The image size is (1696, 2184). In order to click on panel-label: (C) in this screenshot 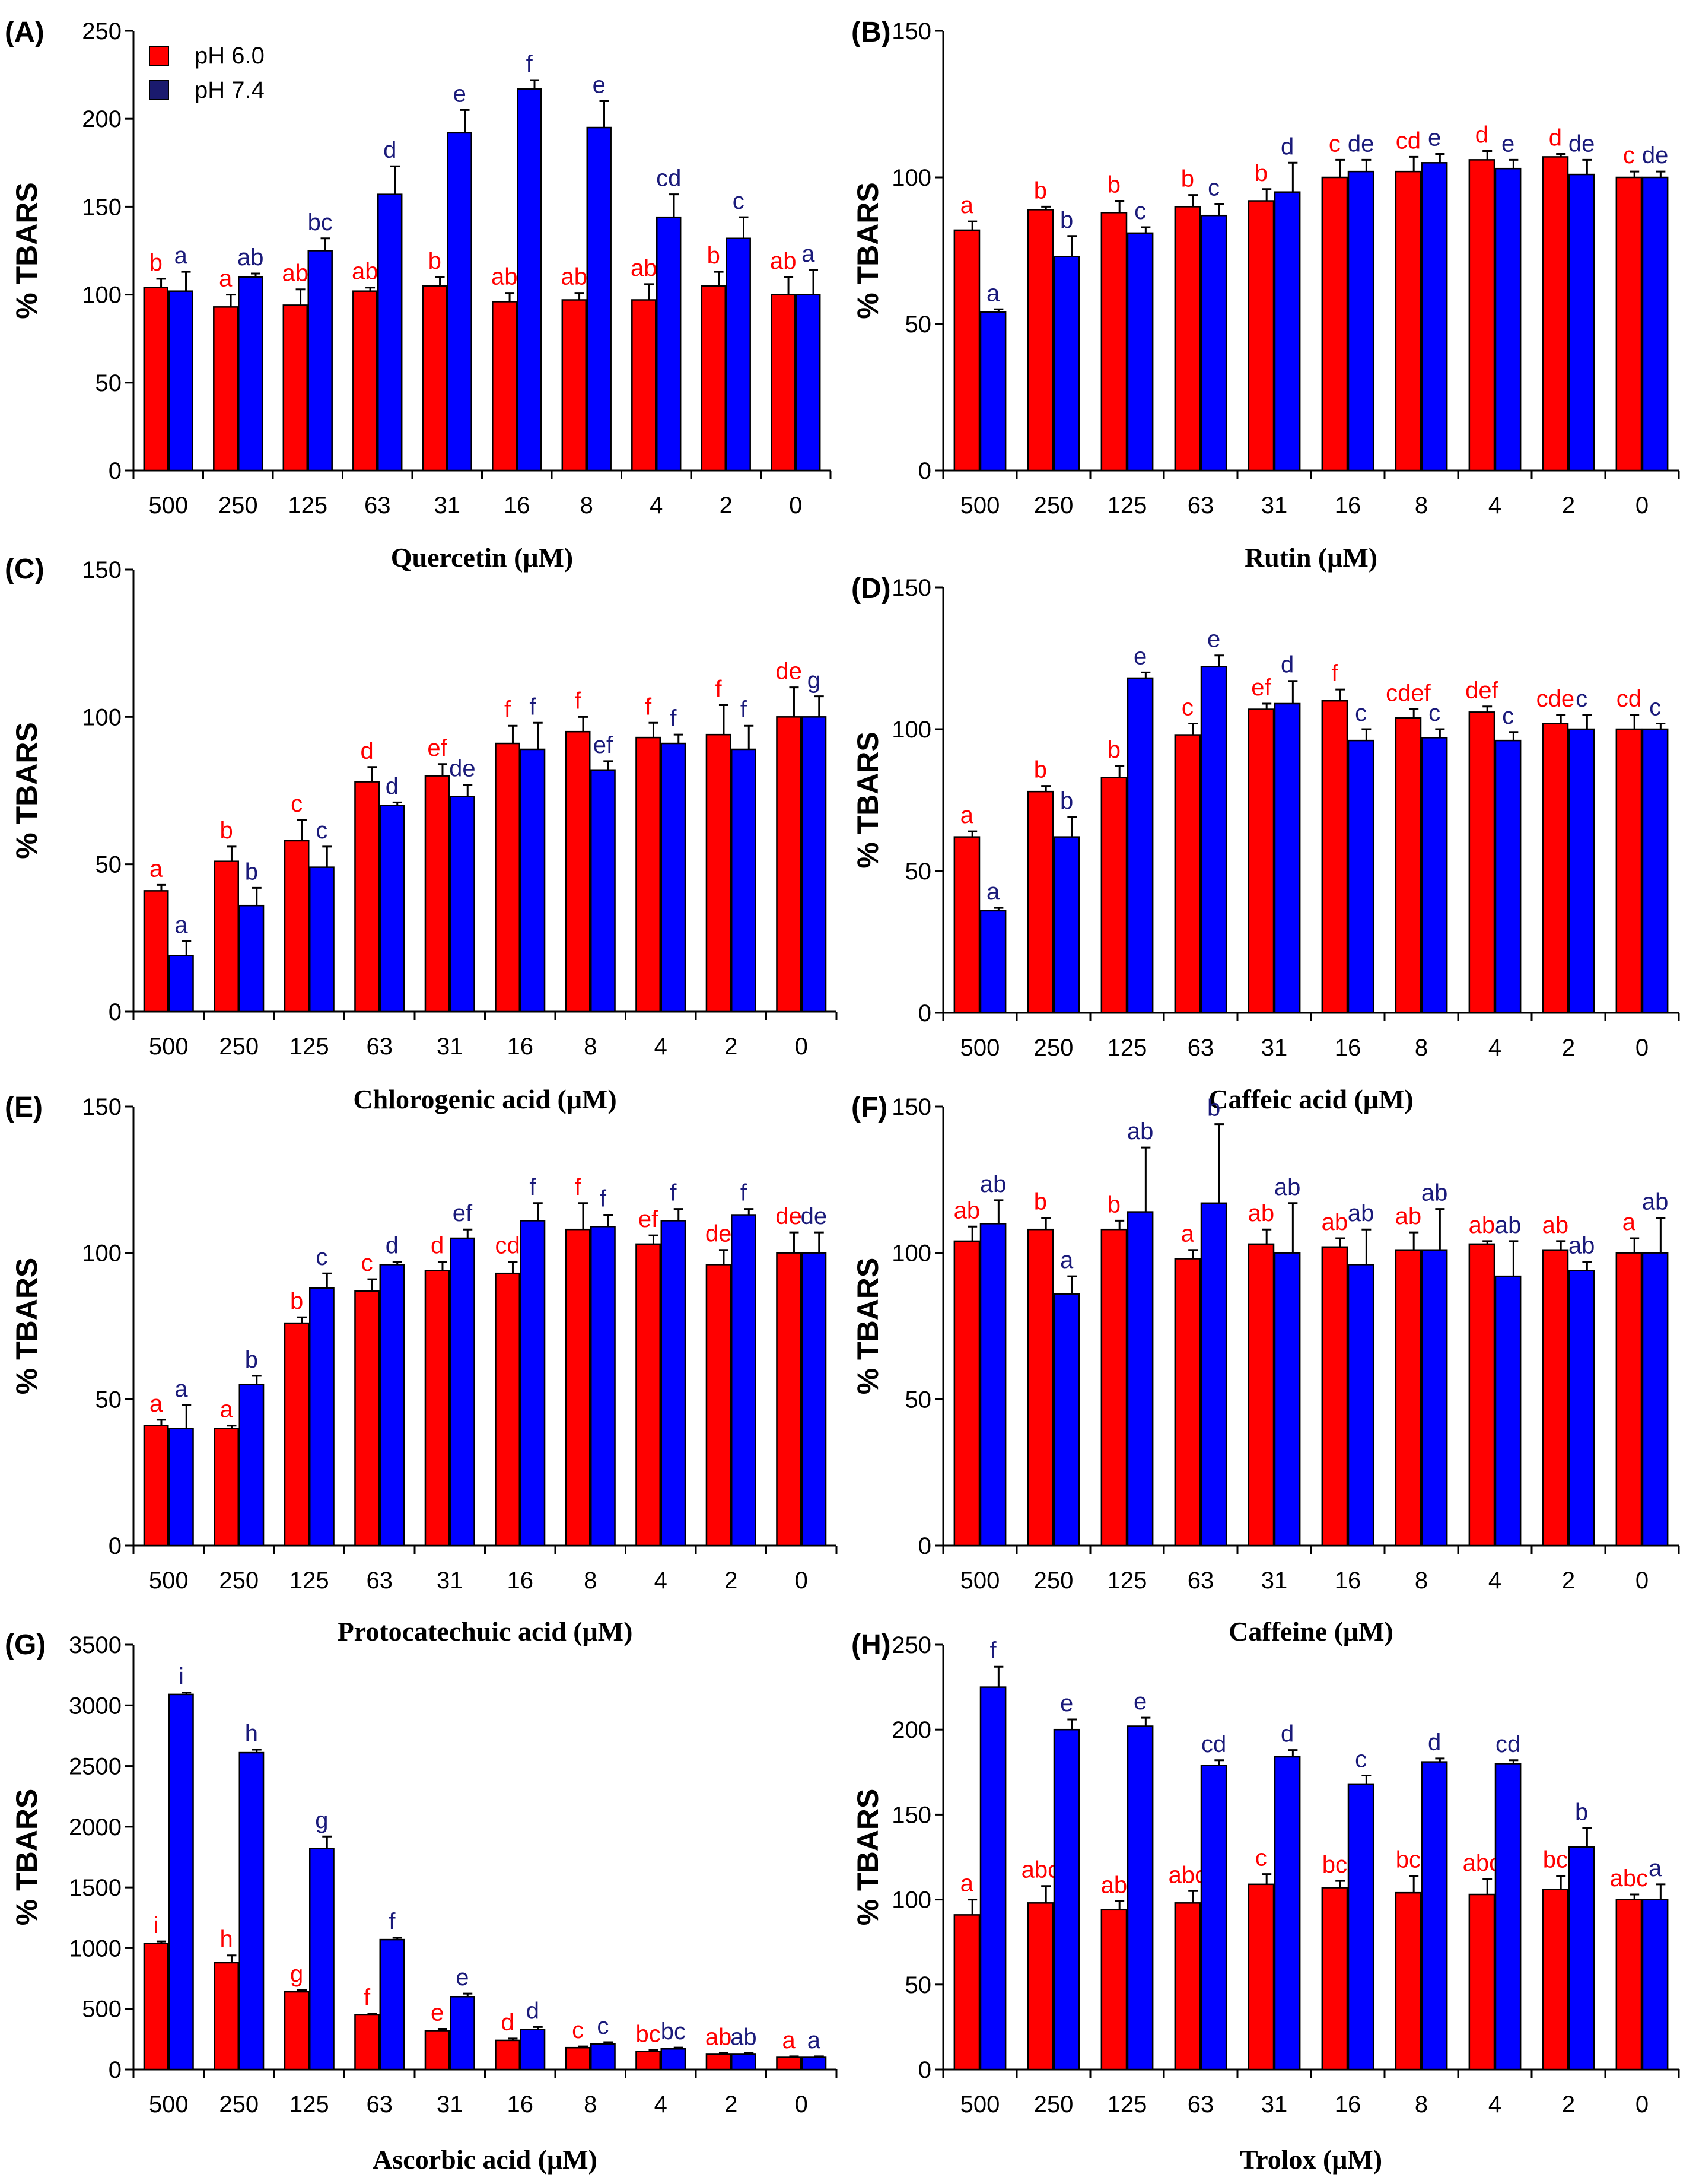, I will do `click(24, 569)`.